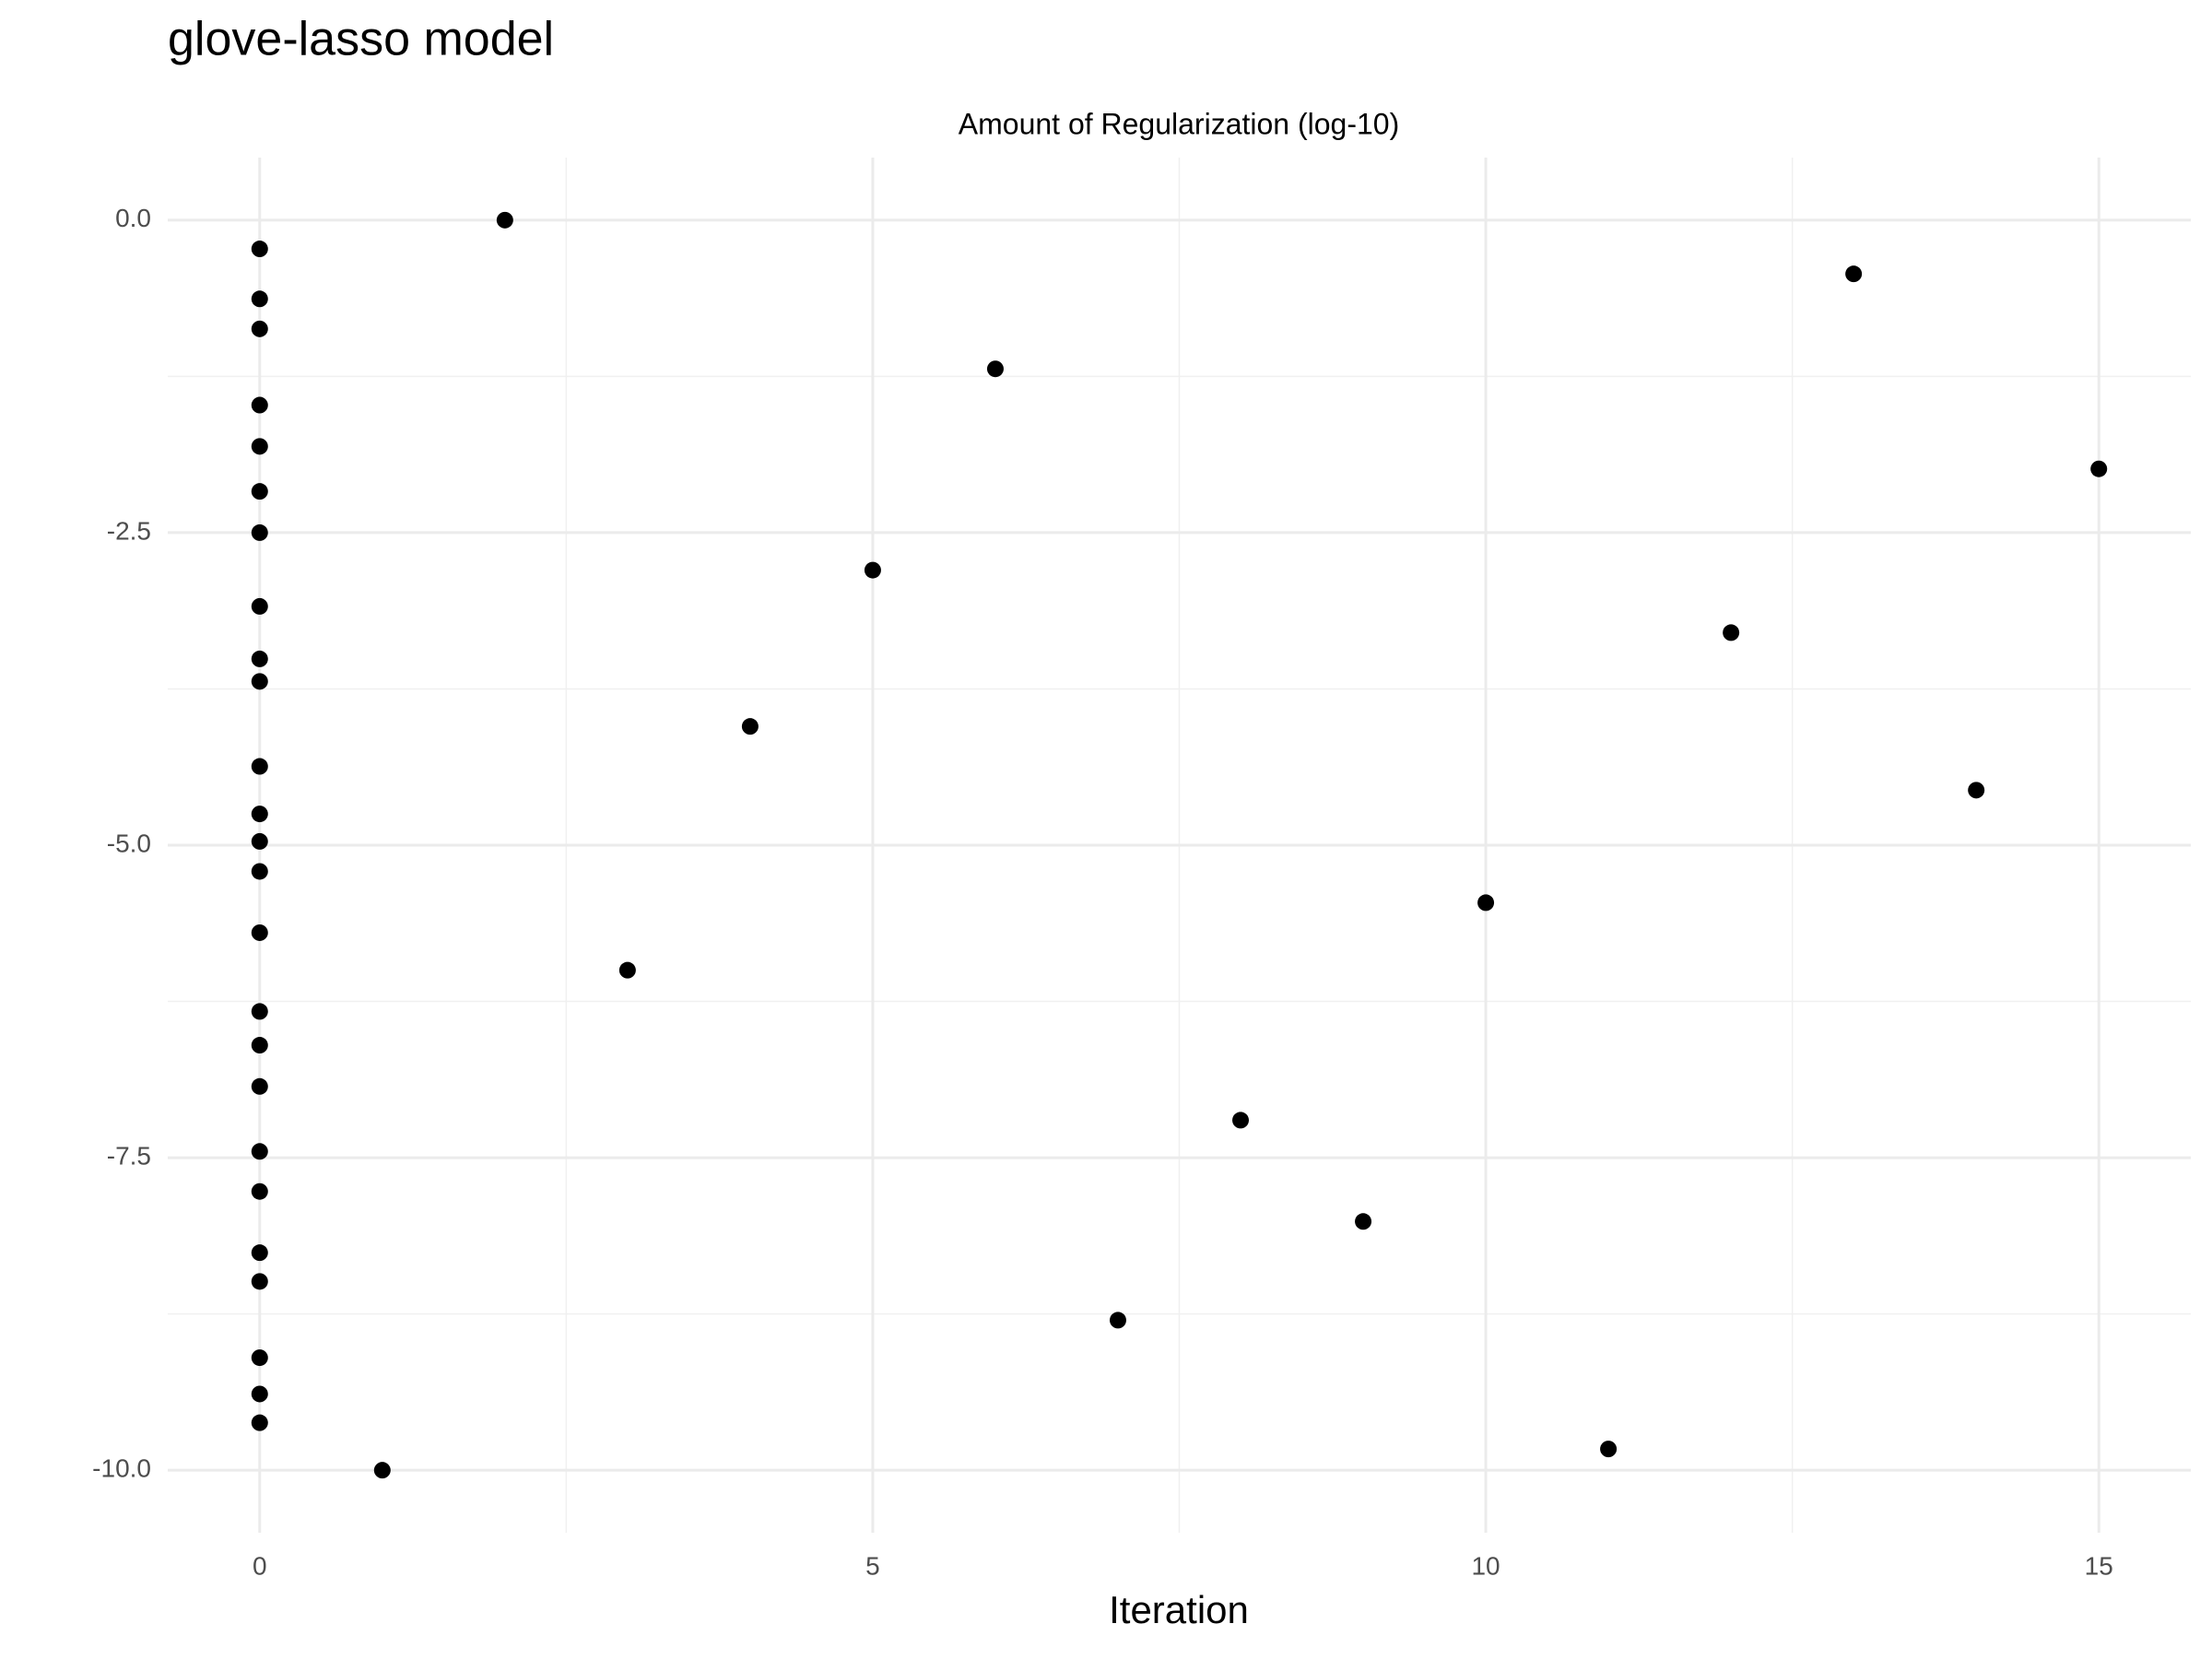 The height and width of the screenshot is (1659, 2212). Describe the element at coordinates (129, 530) in the screenshot. I see `y-tick-label: -2.5` at that location.